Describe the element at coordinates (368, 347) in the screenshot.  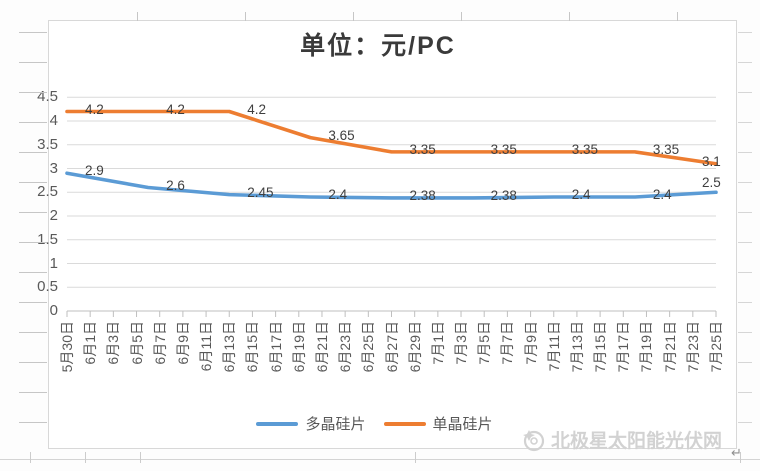
I see `x-axis-label: 6月25日` at that location.